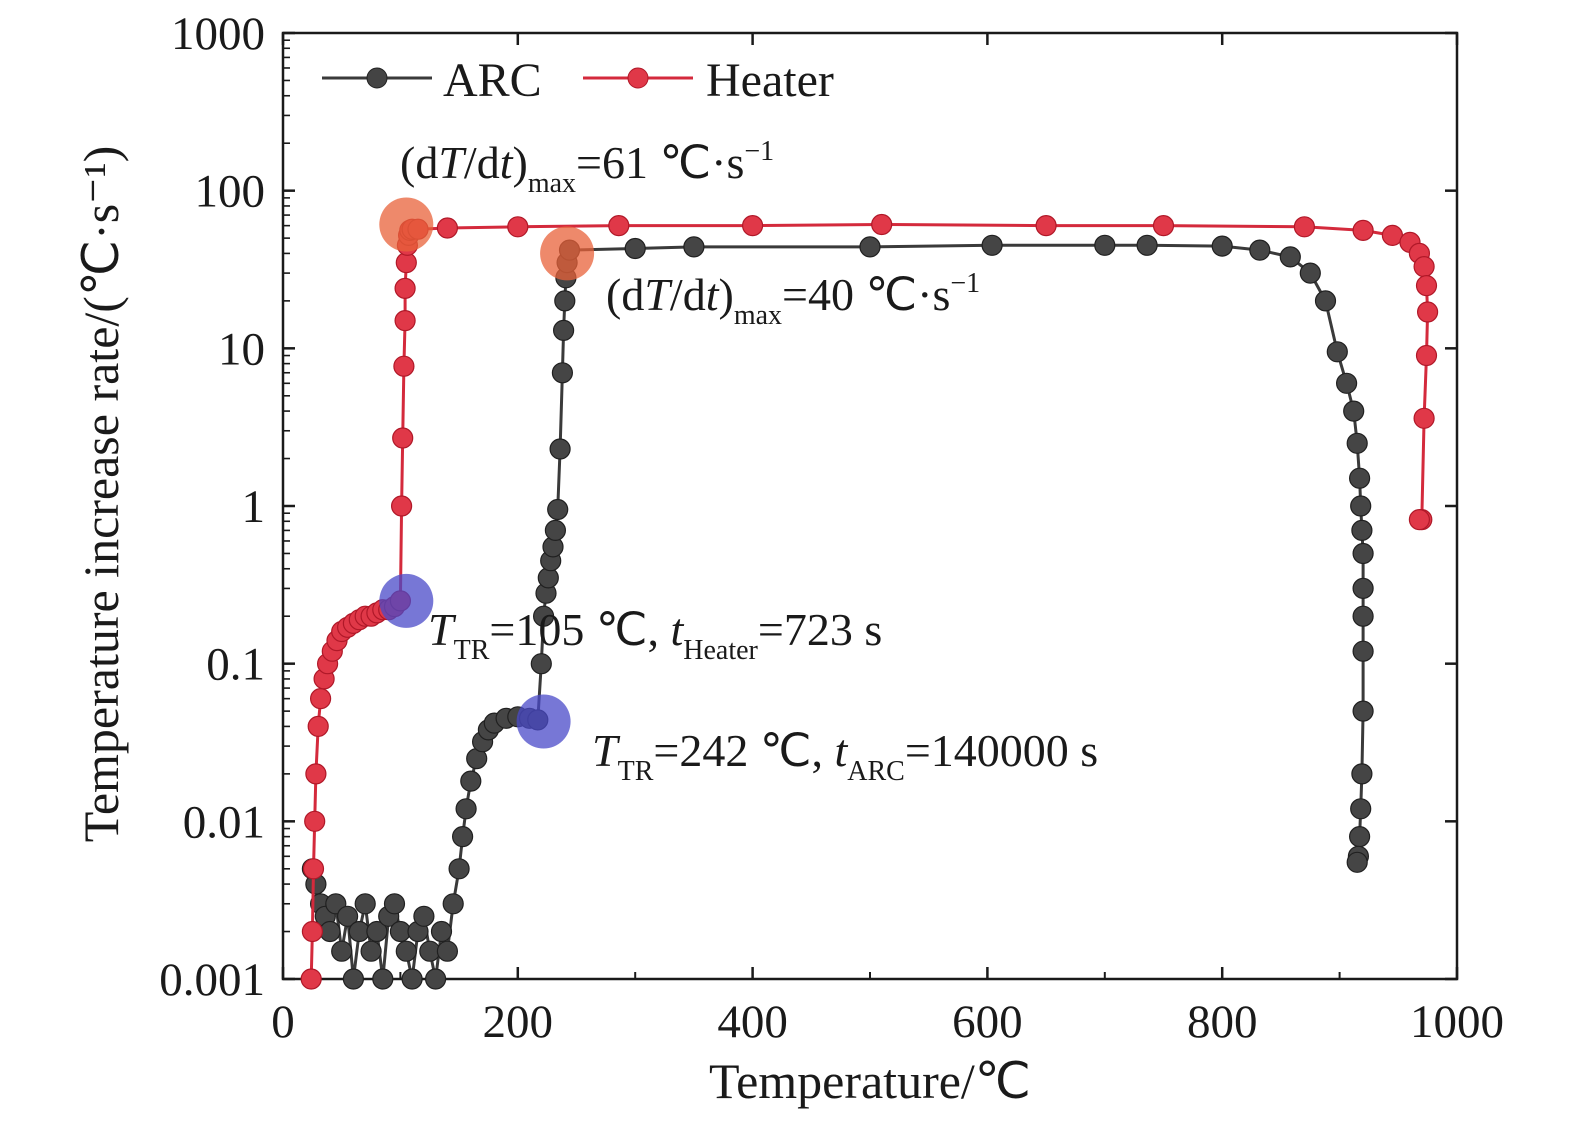 The width and height of the screenshot is (1575, 1122). I want to click on legend-arc-label: ARC, so click(492, 80).